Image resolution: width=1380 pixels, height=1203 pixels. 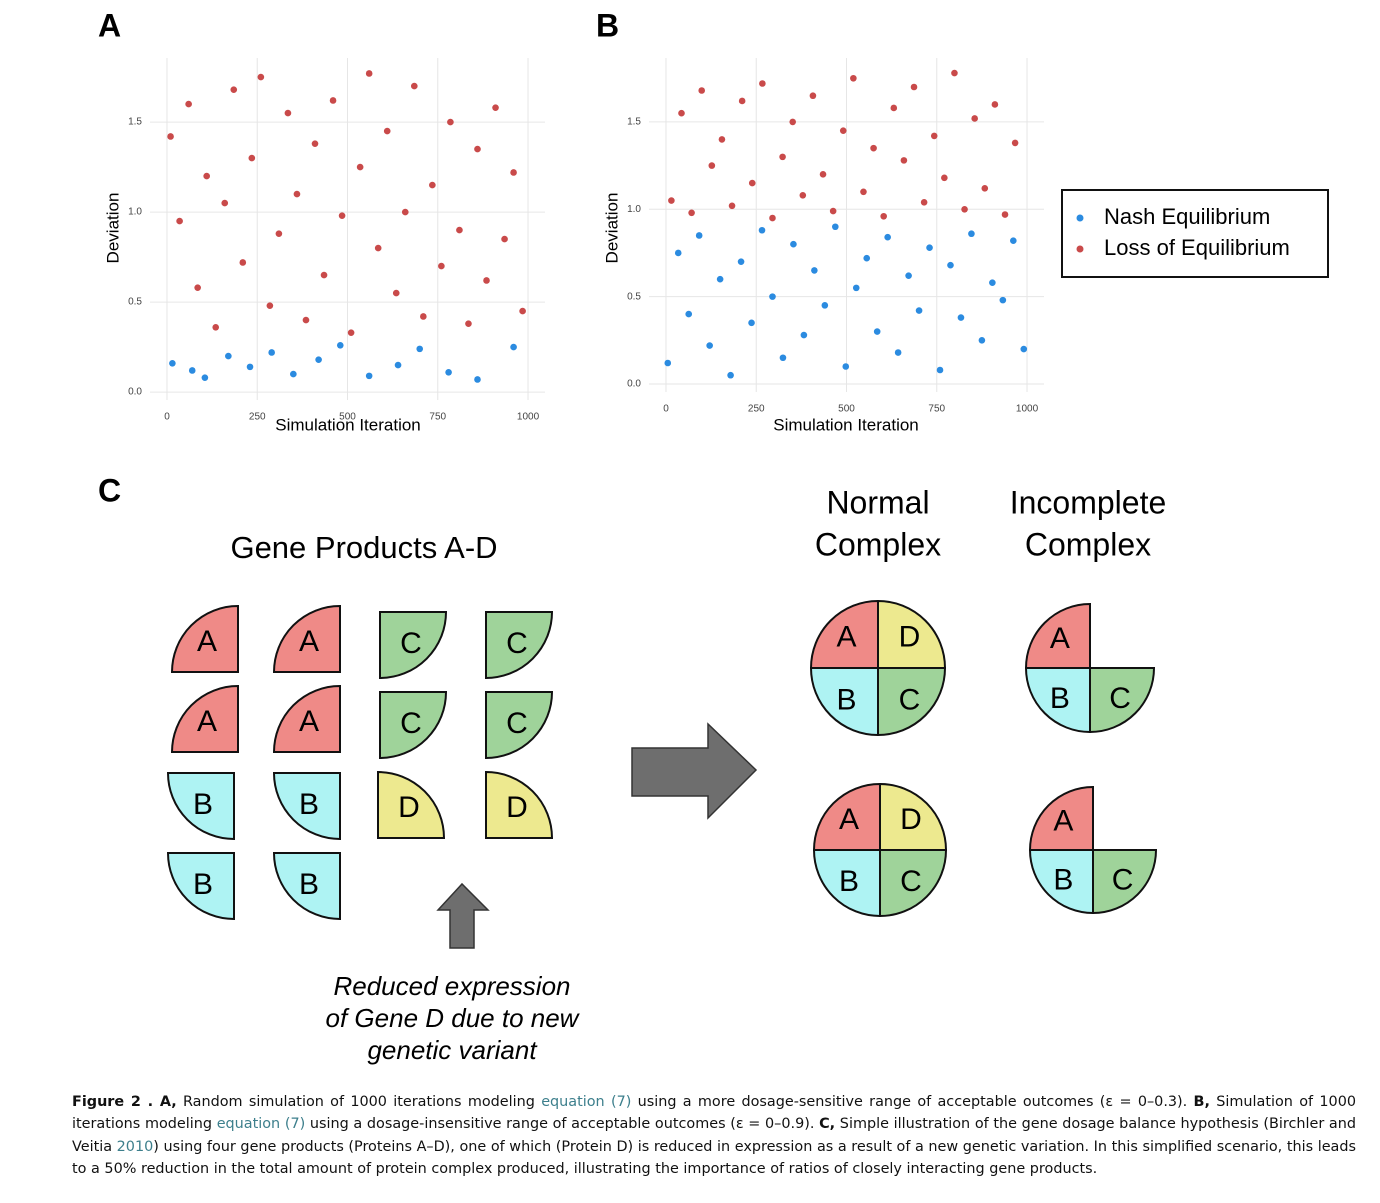 What do you see at coordinates (936, 409) in the screenshot?
I see `x-tick-label: 750` at bounding box center [936, 409].